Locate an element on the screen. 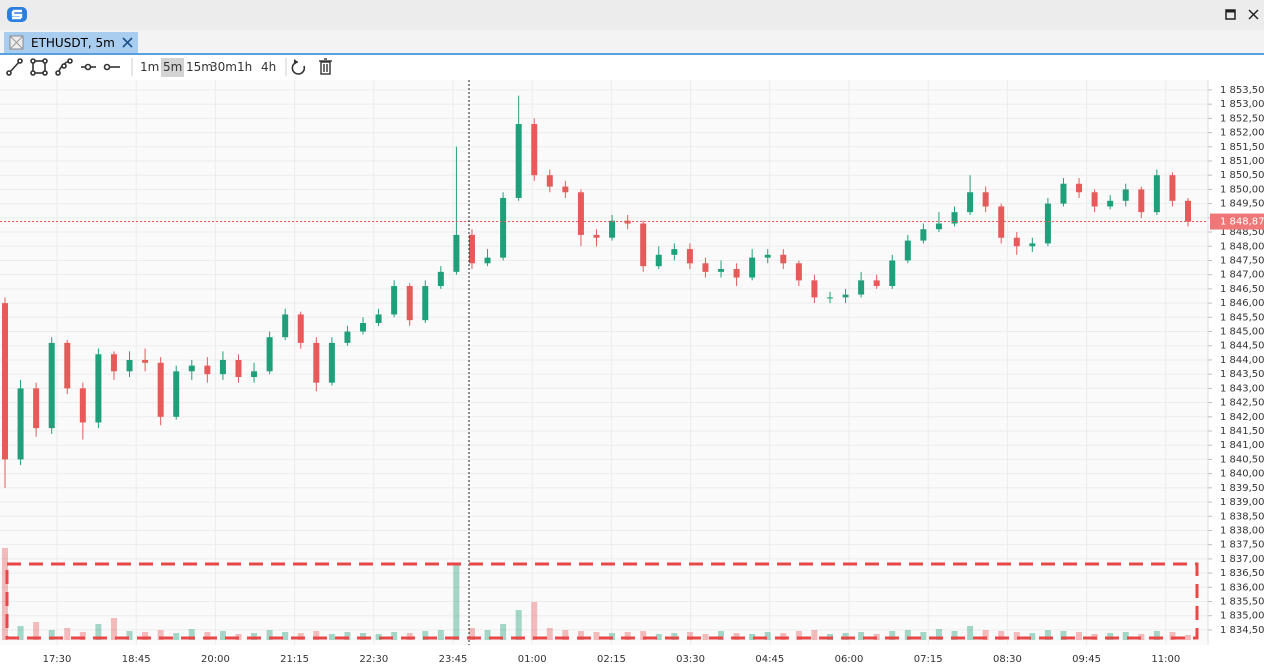  rectangle-tool is located at coordinates (39, 67).